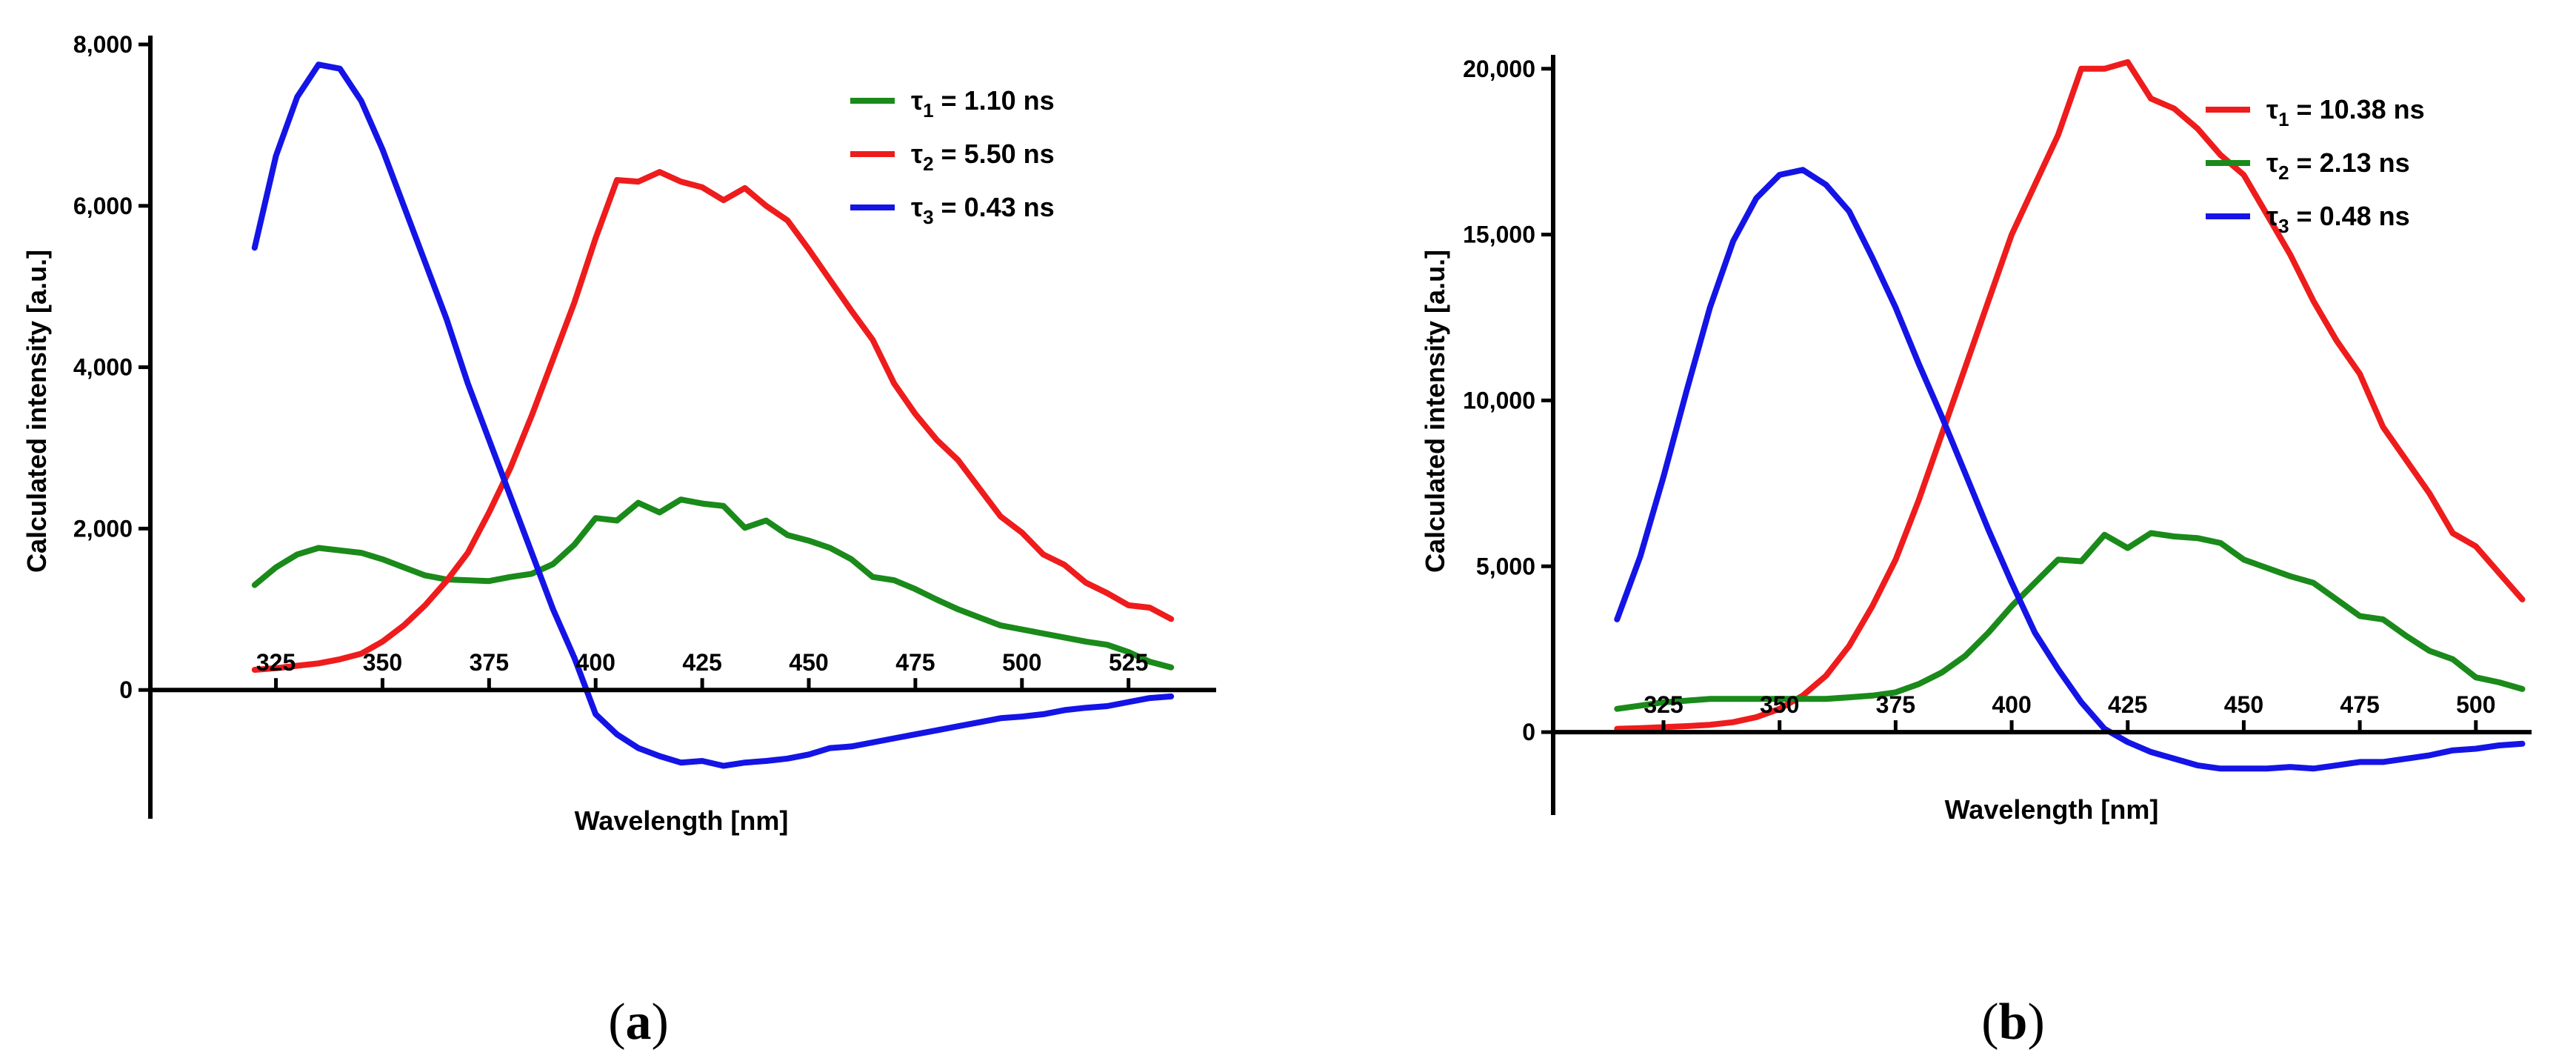 The width and height of the screenshot is (2576, 1064). Describe the element at coordinates (1499, 400) in the screenshot. I see `y-tick-label: 10,000` at that location.